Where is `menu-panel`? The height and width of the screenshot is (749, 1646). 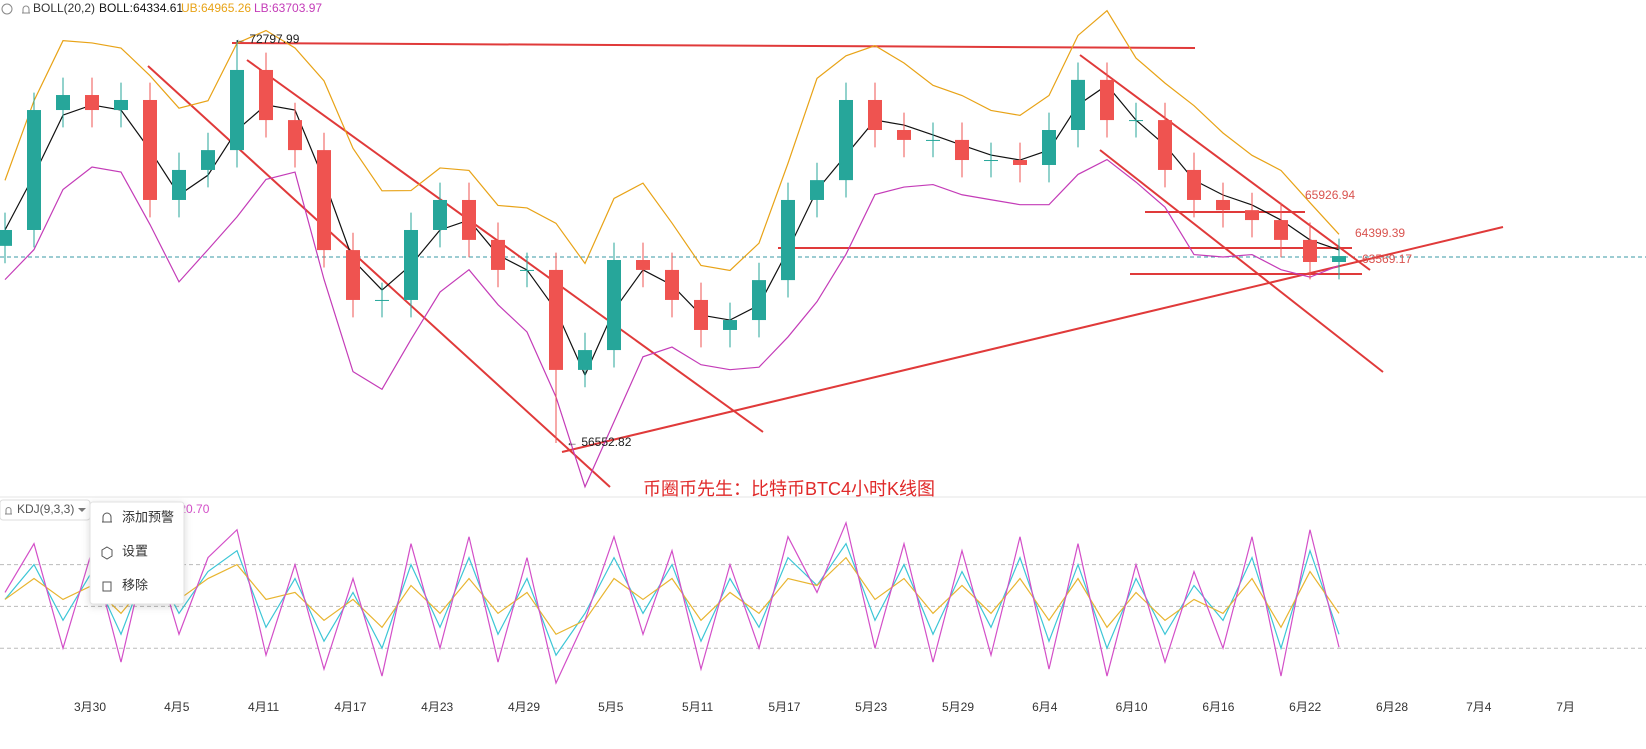
menu-panel is located at coordinates (137, 553).